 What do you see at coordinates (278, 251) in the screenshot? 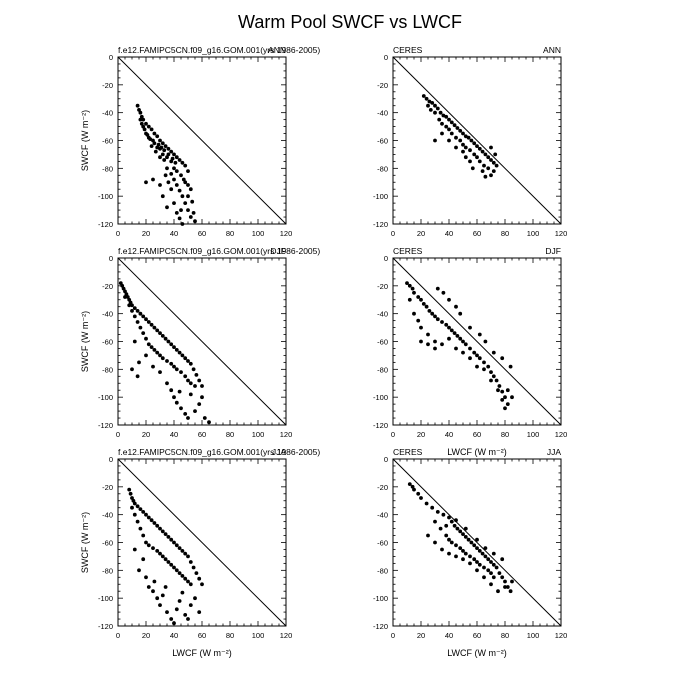
I see `panel-right-label: DJF` at bounding box center [278, 251].